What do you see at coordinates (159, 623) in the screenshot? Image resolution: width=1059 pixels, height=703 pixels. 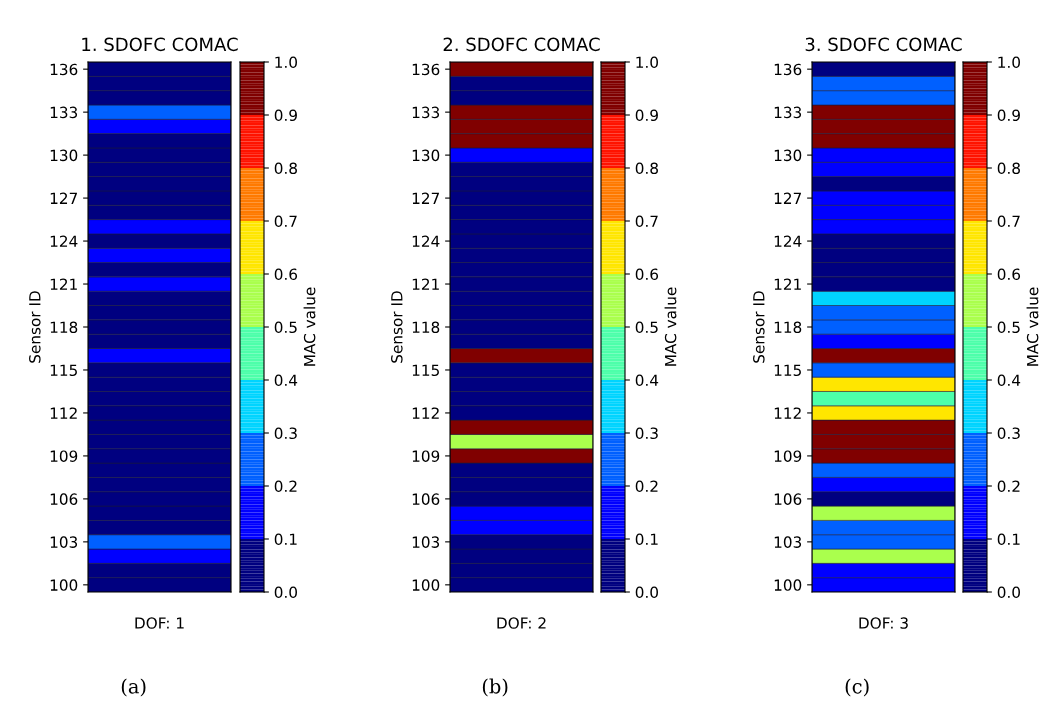 I see `x-axis-title: DOF: 1` at bounding box center [159, 623].